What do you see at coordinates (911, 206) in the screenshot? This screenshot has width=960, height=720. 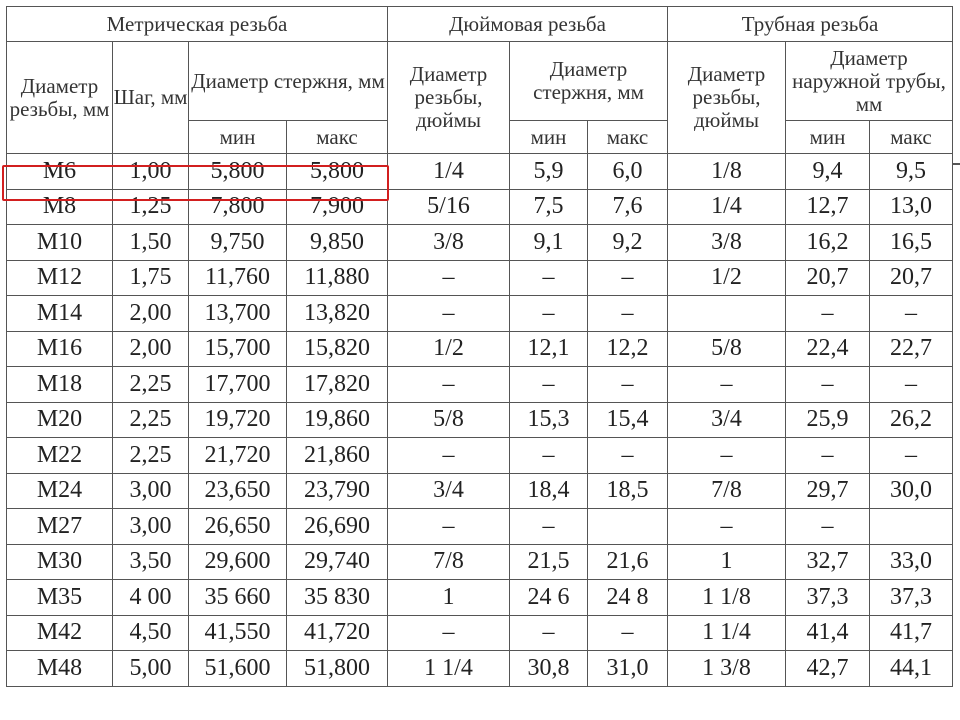 I see `table-cell: 13,0` at bounding box center [911, 206].